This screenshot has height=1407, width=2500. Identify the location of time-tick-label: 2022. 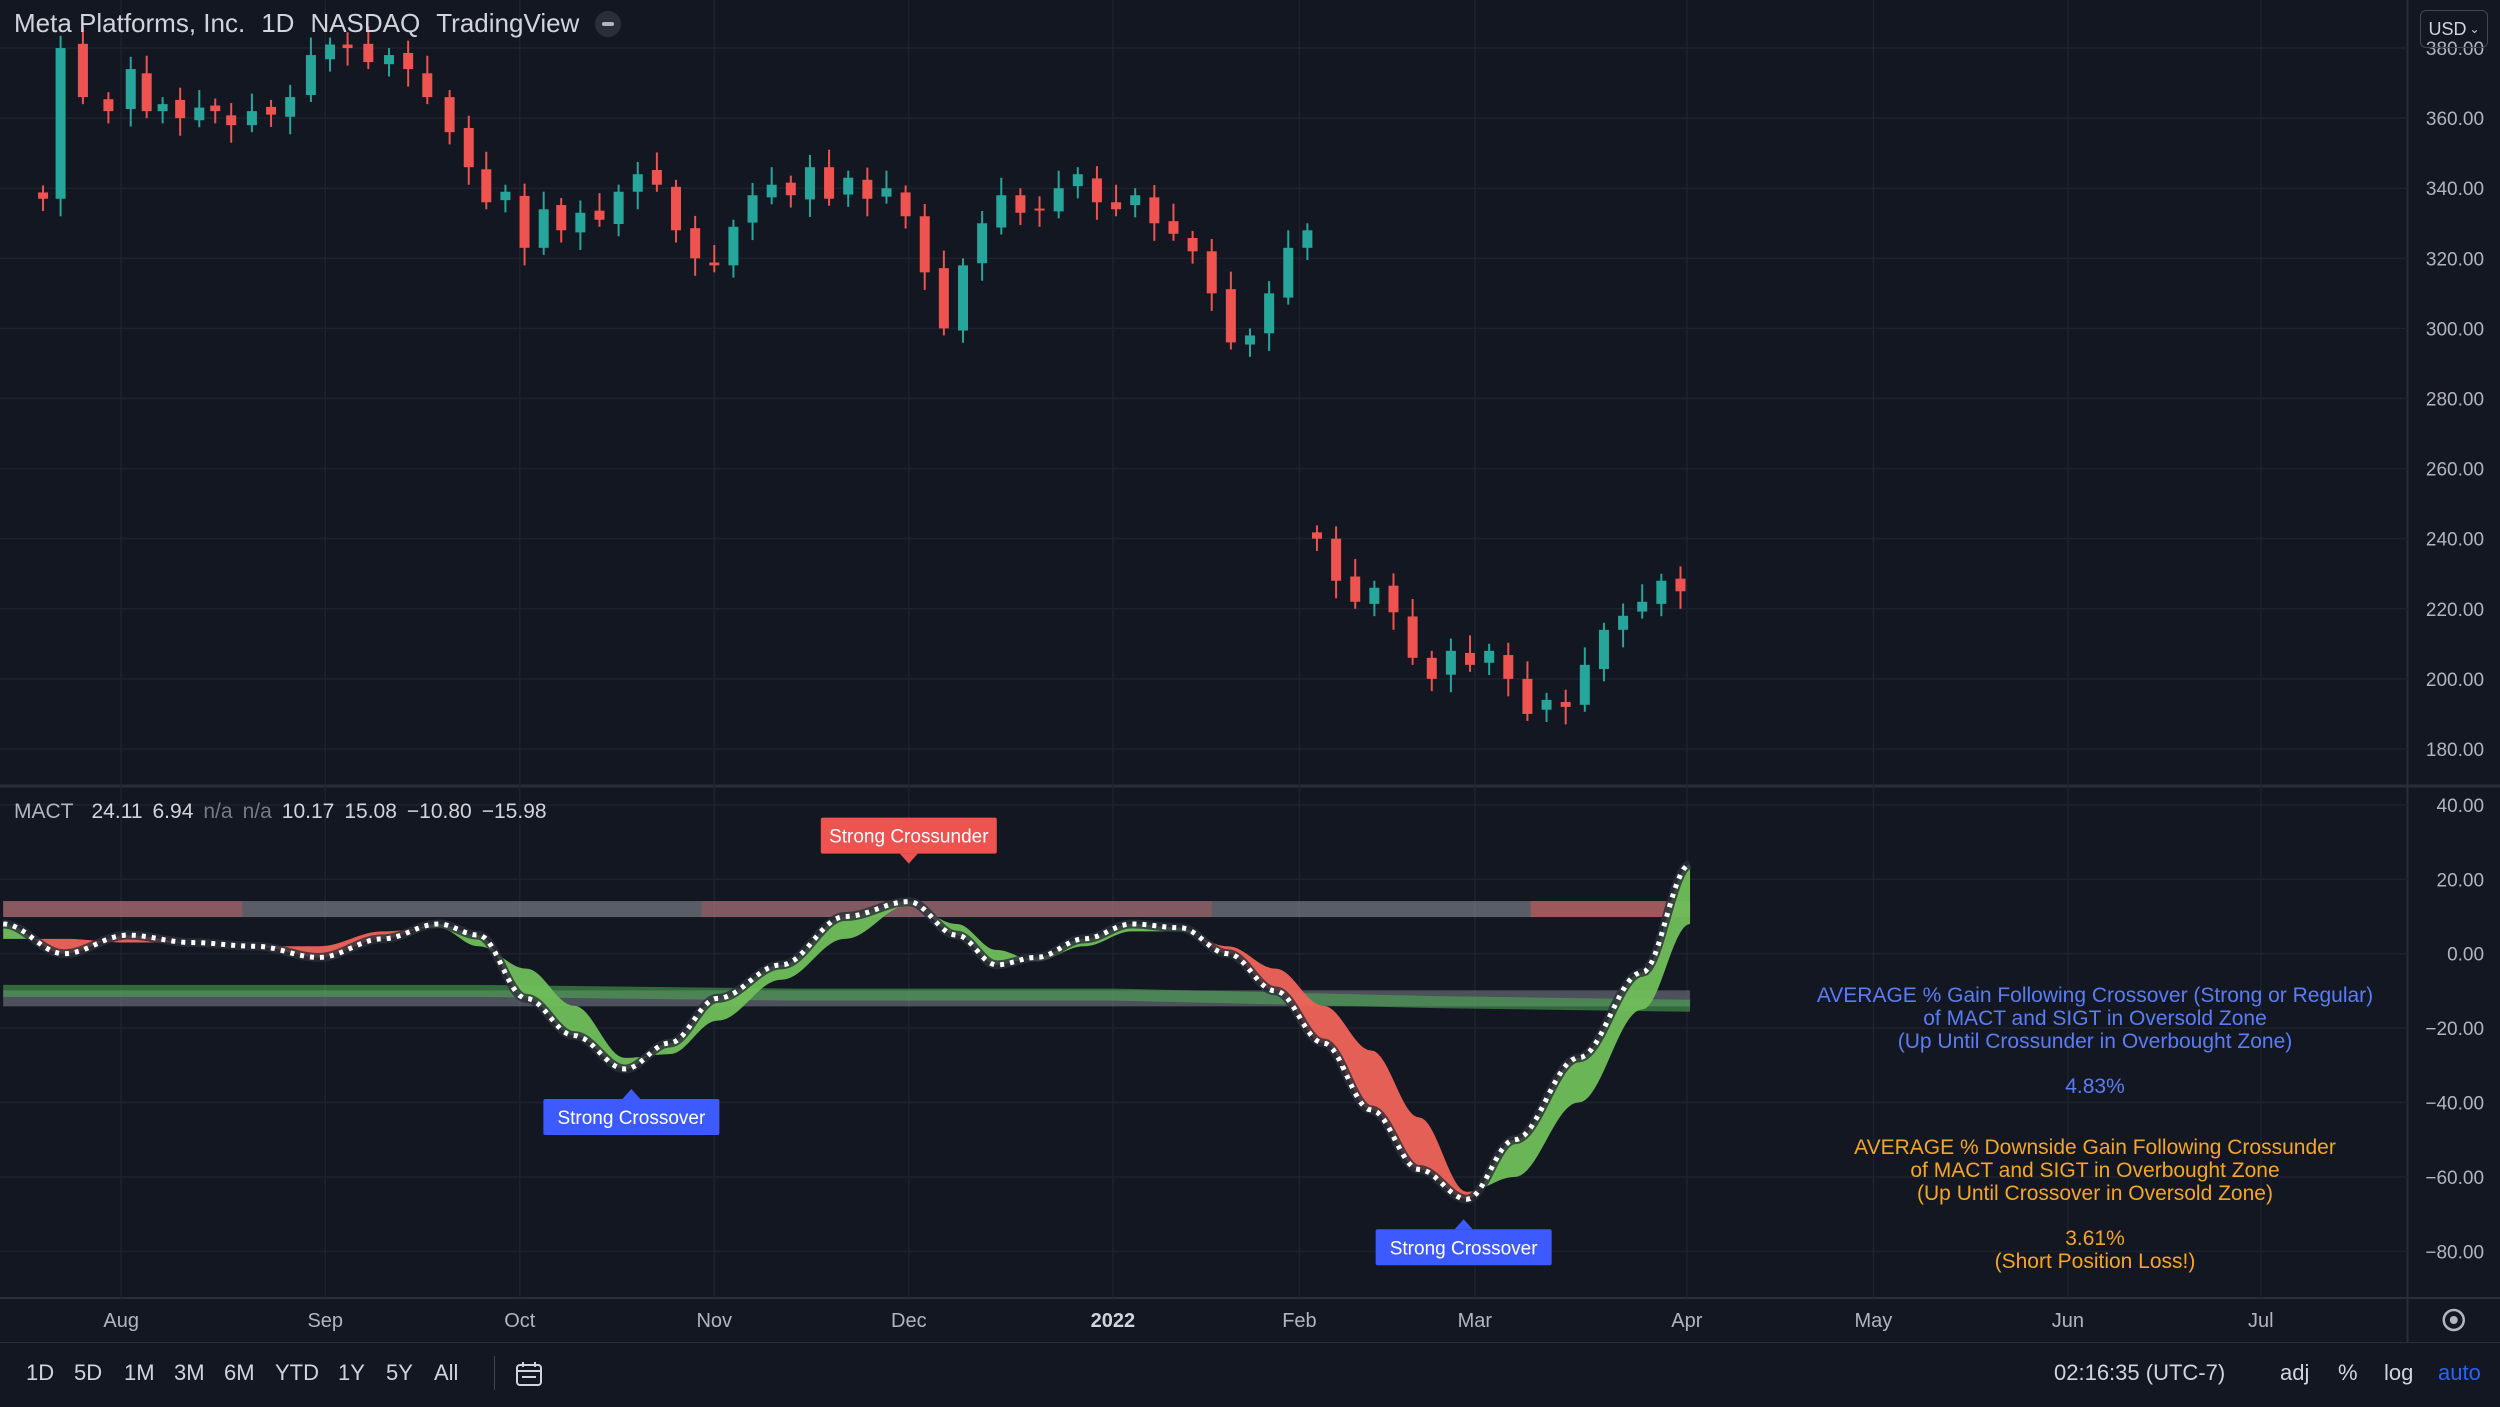
(1113, 1321).